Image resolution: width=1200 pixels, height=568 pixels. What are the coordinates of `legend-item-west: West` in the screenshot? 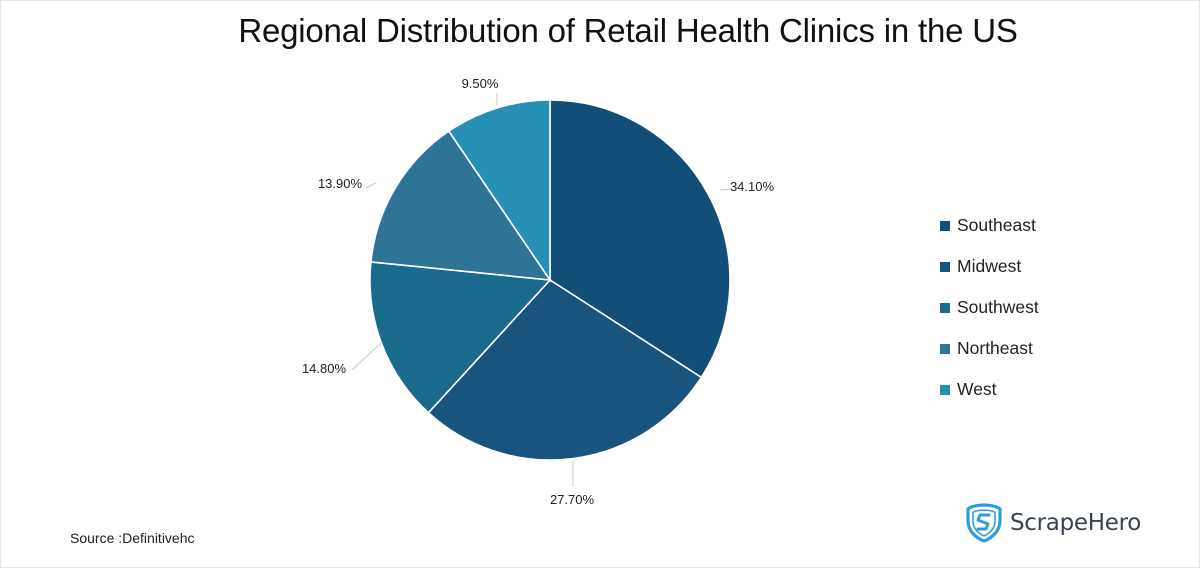 It's located at (989, 389).